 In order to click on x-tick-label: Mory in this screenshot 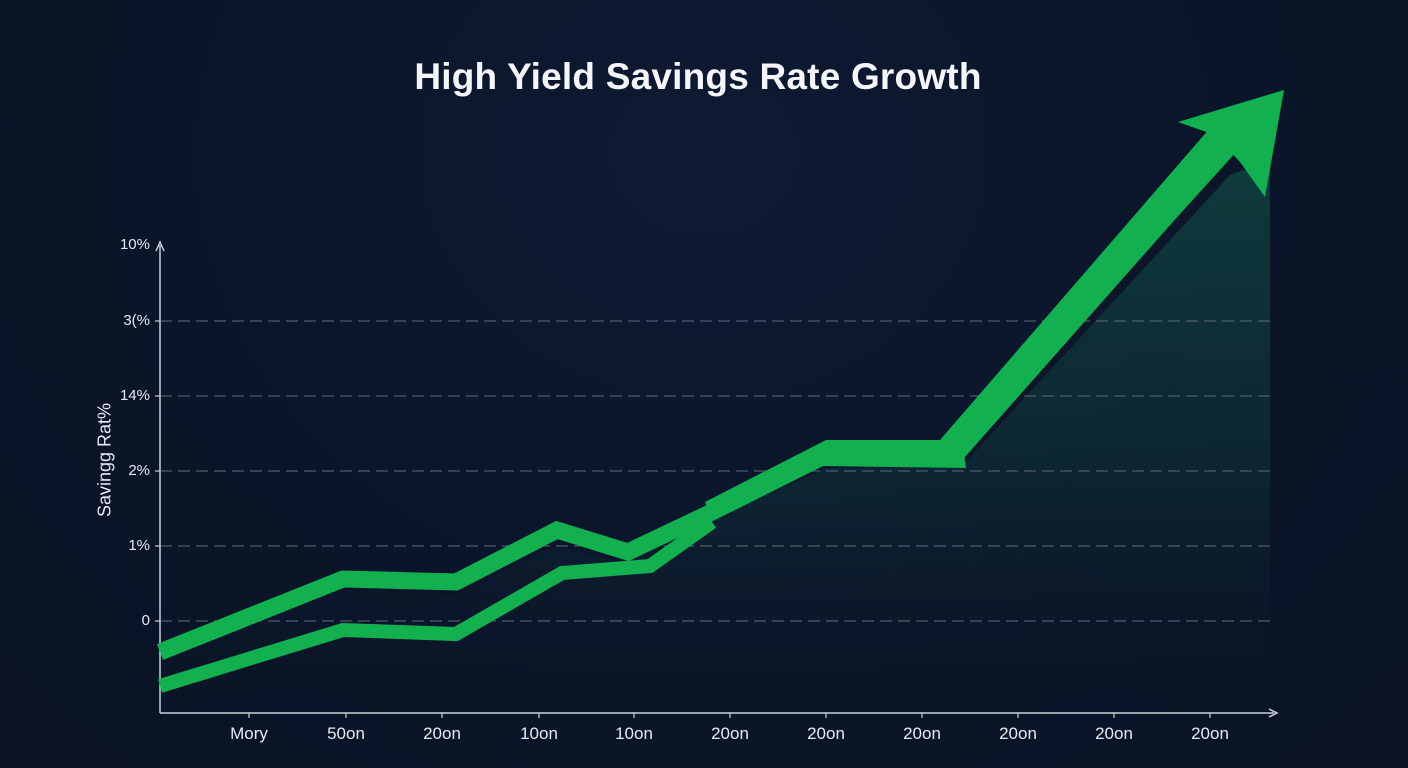, I will do `click(249, 733)`.